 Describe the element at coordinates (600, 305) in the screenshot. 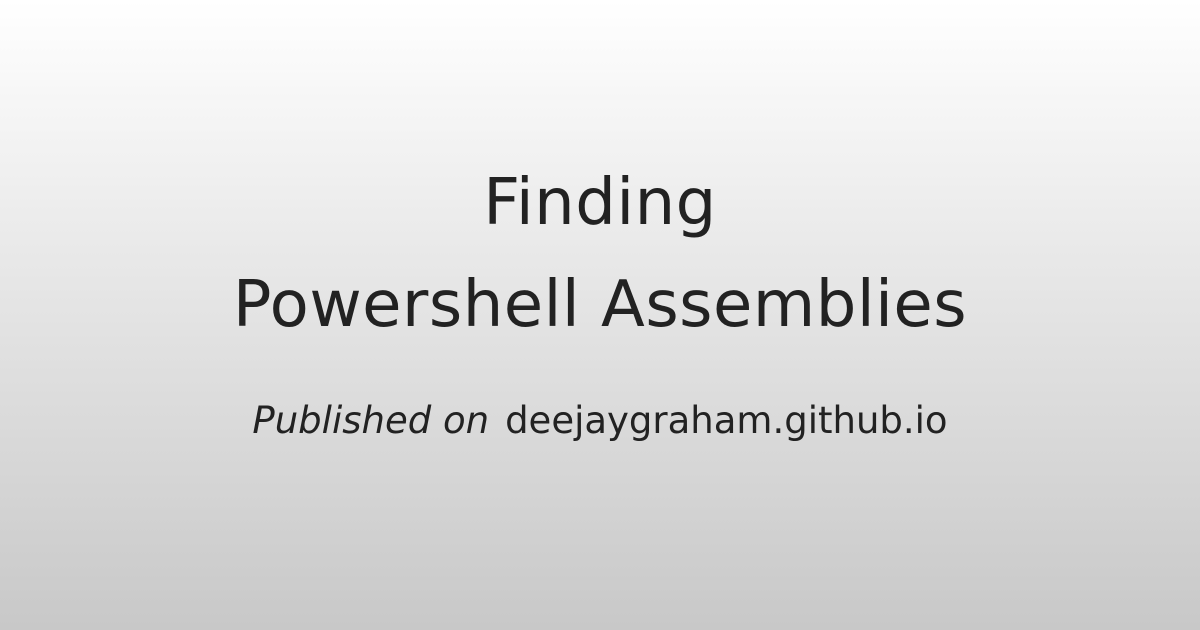

I see `post-title-line-2: Powershell Assemblies` at that location.